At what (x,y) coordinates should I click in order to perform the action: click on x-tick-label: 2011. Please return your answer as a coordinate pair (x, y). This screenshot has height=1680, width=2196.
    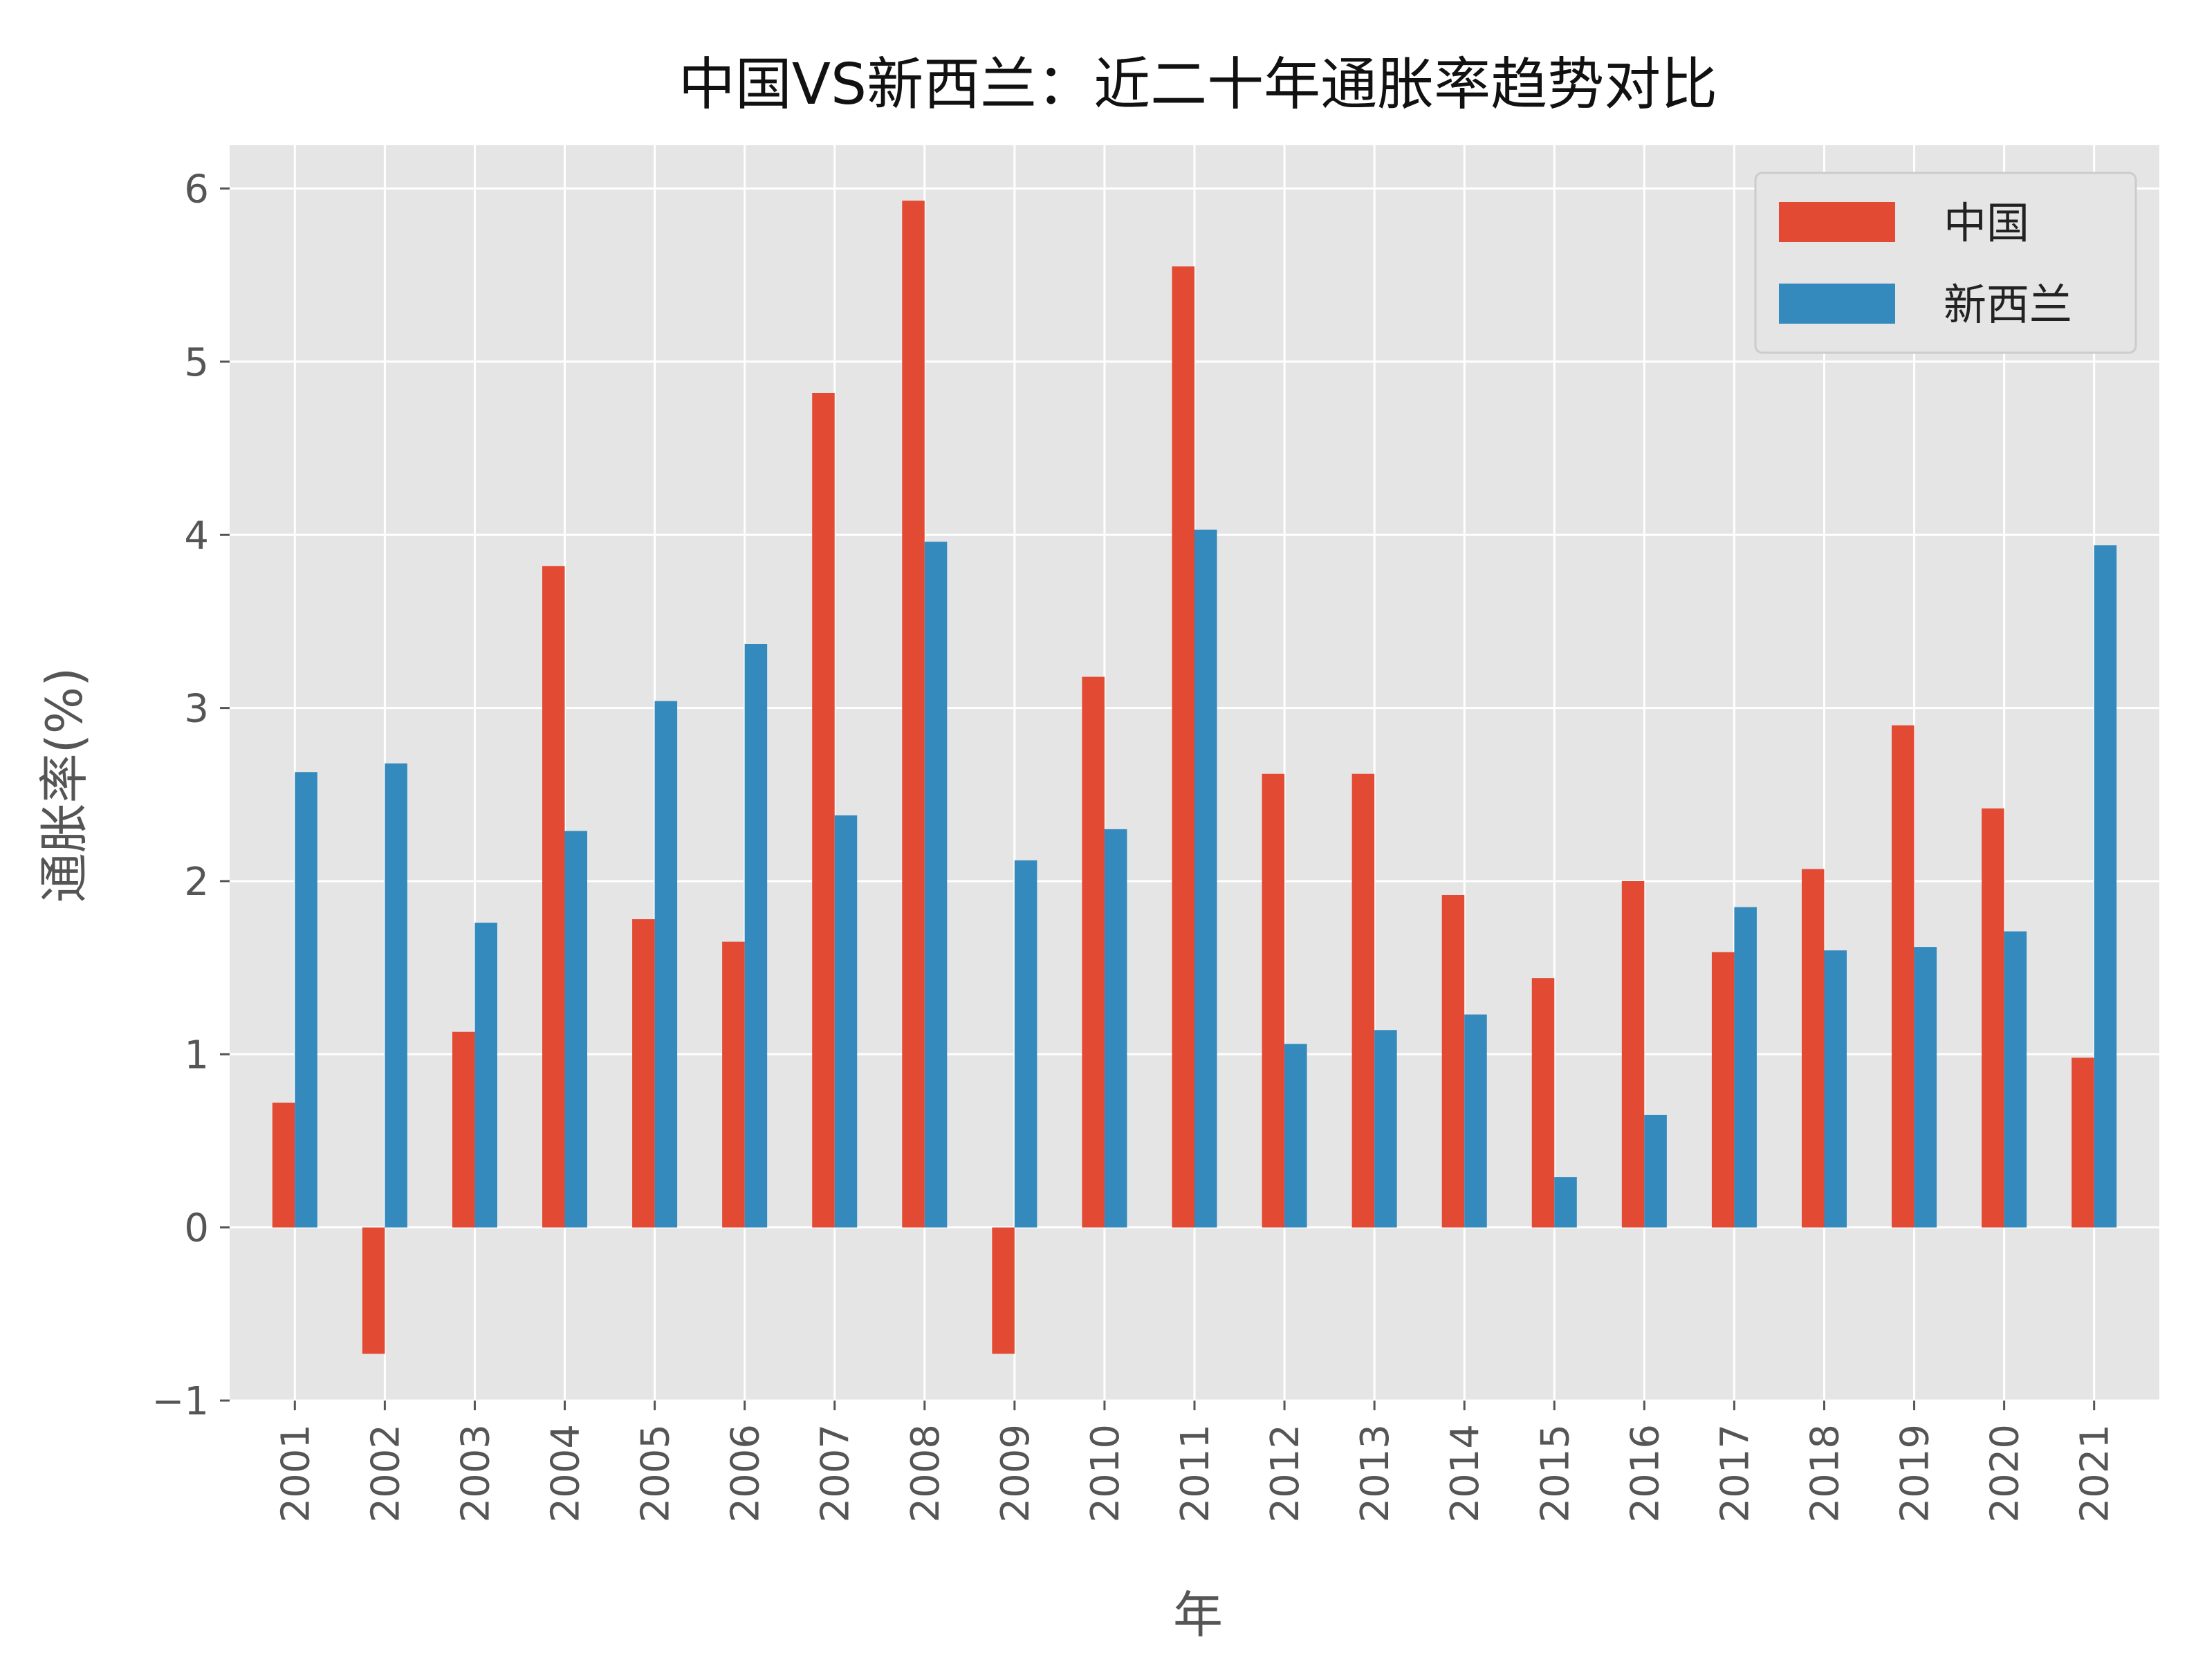
    Looking at the image, I should click on (1195, 1473).